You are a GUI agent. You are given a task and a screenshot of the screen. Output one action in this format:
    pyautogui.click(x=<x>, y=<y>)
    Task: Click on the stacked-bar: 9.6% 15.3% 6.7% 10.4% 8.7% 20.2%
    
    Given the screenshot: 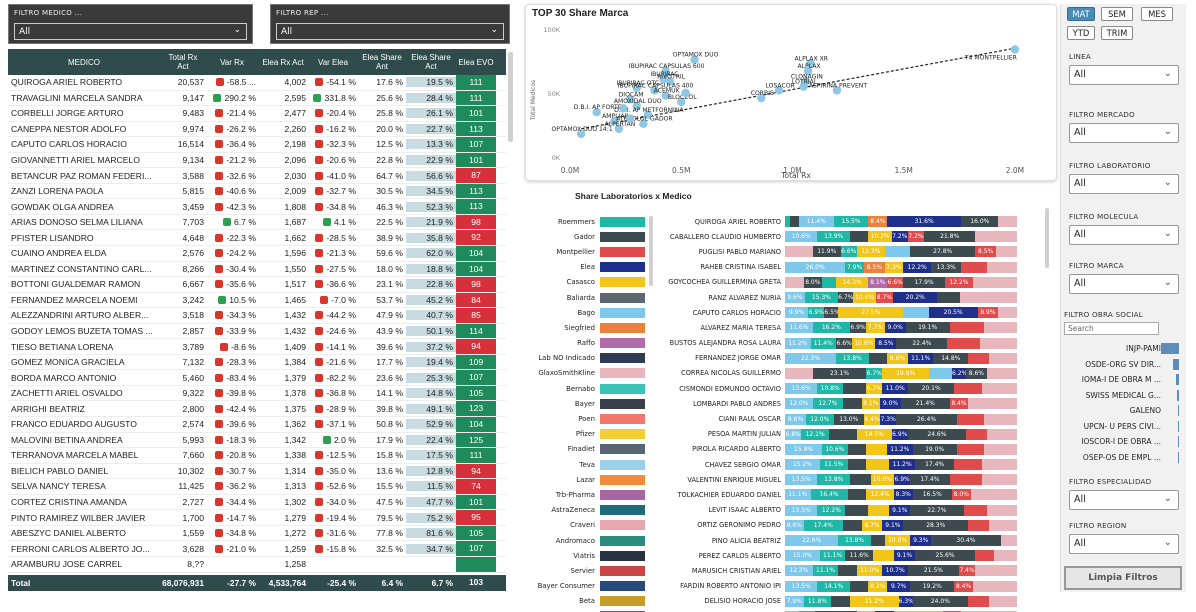 What is the action you would take?
    pyautogui.click(x=901, y=298)
    